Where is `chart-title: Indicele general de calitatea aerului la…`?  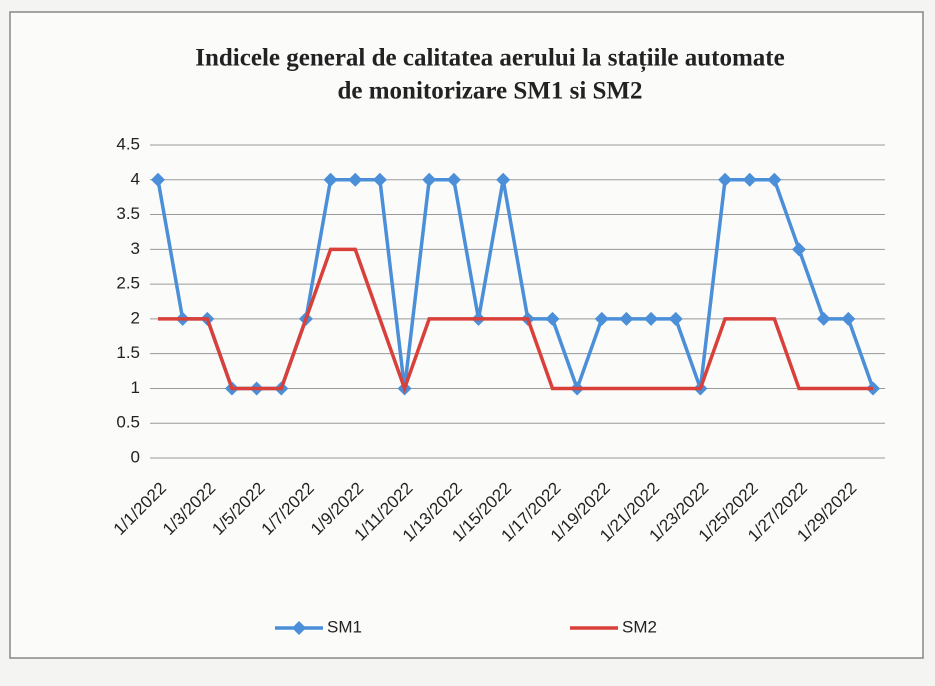
chart-title: Indicele general de calitatea aerului la… is located at coordinates (489, 59).